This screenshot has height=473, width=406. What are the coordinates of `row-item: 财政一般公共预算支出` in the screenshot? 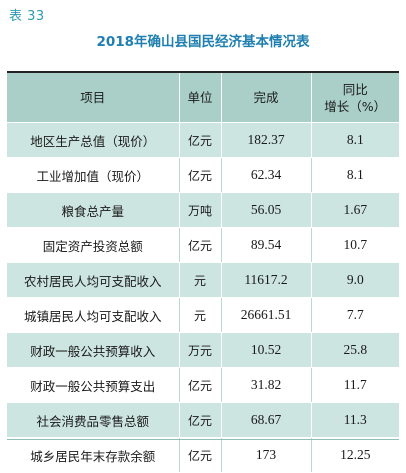 It's located at (93, 385).